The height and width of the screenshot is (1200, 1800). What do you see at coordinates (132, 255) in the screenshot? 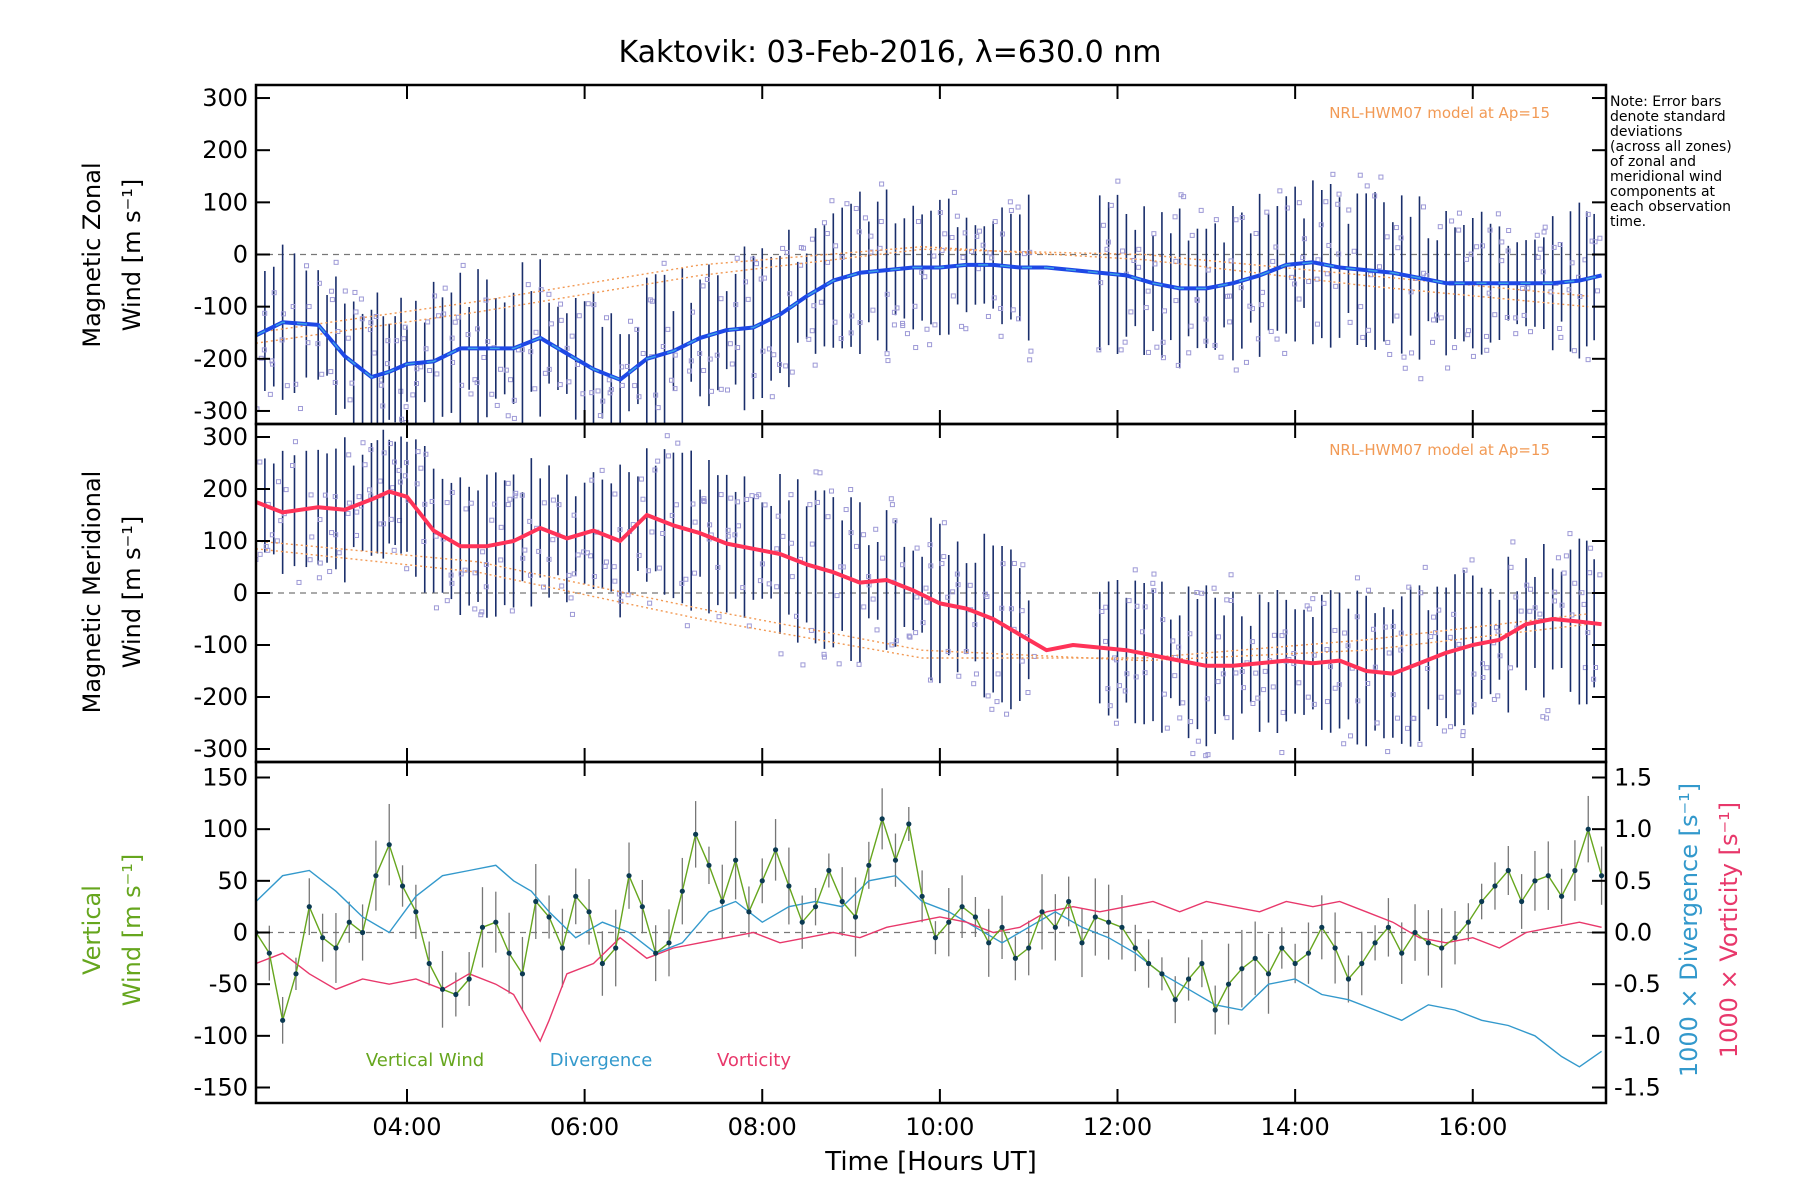
I see `zonal-ylabel-line2: Wind [m s⁻¹]` at bounding box center [132, 255].